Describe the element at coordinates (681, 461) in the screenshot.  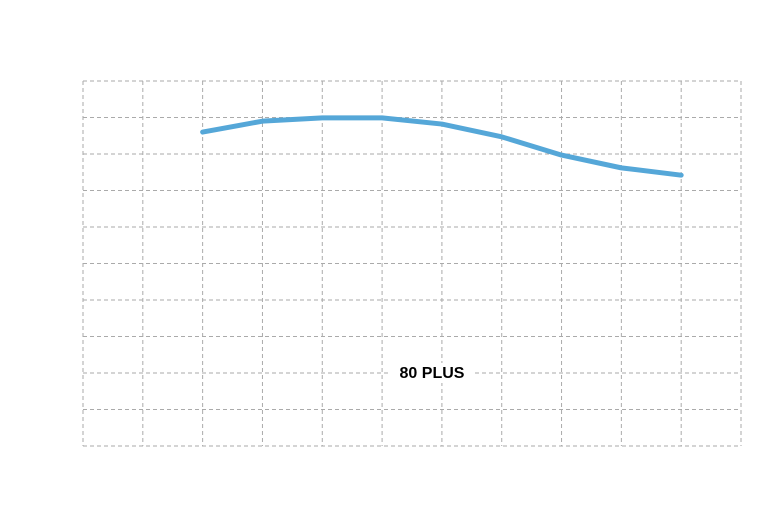
I see `x-tick-label: 100` at that location.